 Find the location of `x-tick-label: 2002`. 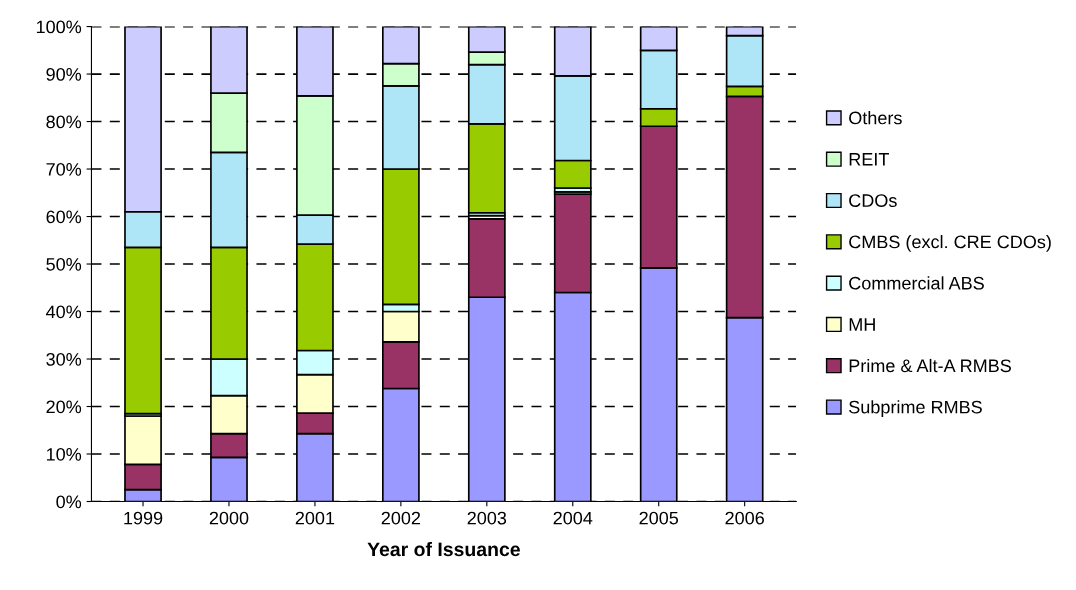

x-tick-label: 2002 is located at coordinates (401, 518).